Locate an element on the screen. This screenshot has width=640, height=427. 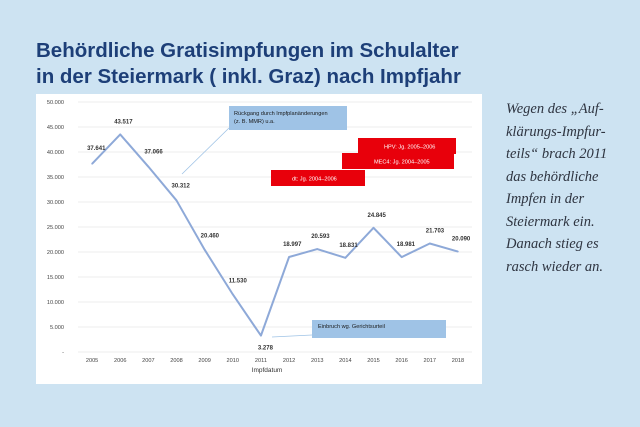
caption-line: teils“ brach 2011 is located at coordinates (557, 154).